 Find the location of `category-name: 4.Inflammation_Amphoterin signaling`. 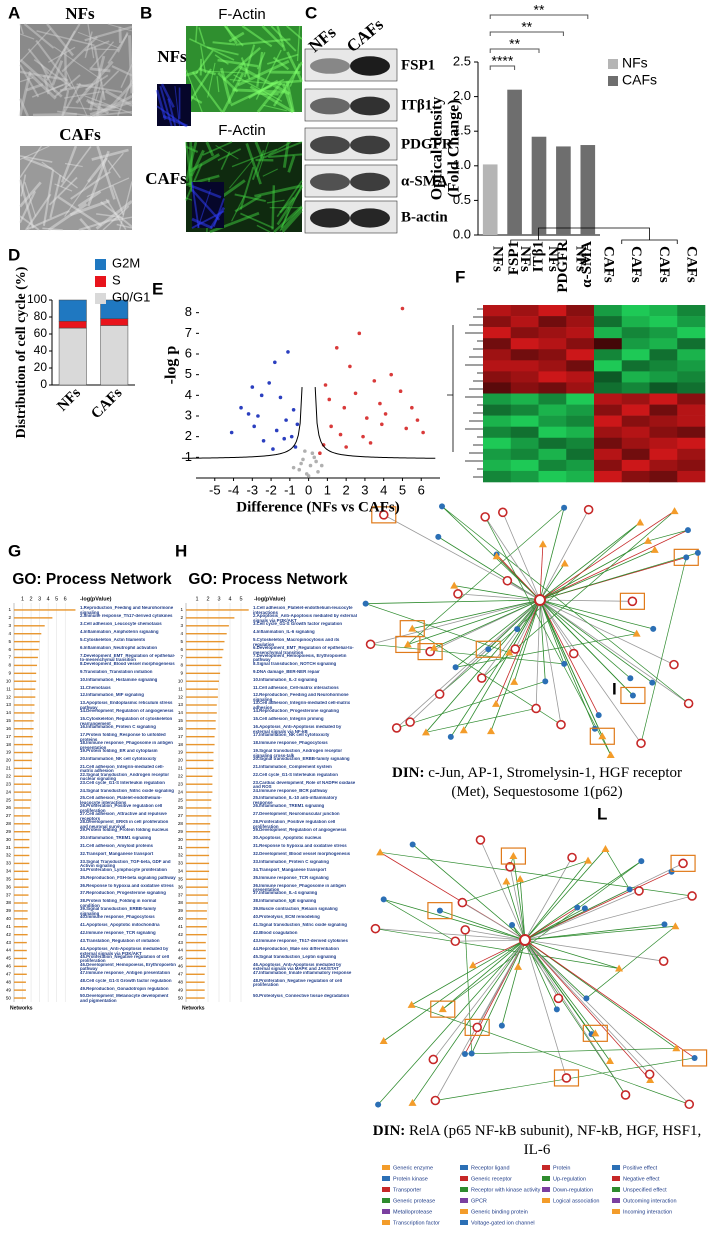

category-name: 4.Inflammation_Amphoterin signaling is located at coordinates (119, 632).